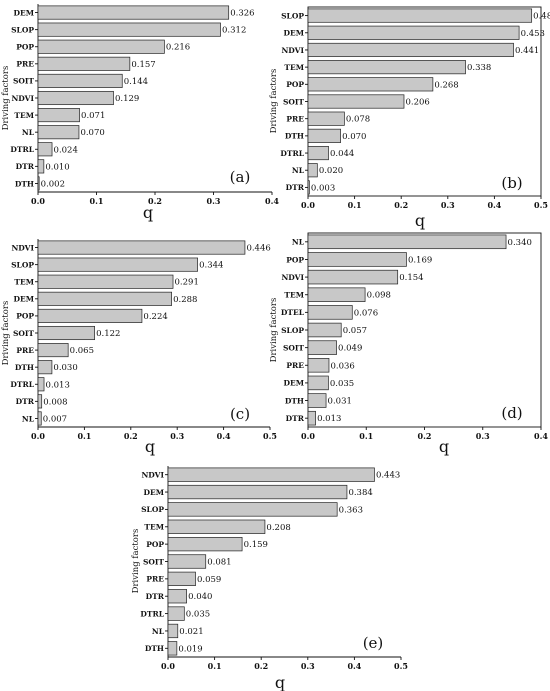 The image size is (550, 691). What do you see at coordinates (351, 510) in the screenshot?
I see `value-label-slop: 0.363` at bounding box center [351, 510].